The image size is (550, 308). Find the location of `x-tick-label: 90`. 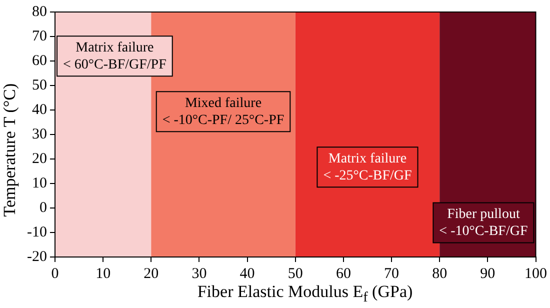

x-tick-label: 90 is located at coordinates (488, 274).